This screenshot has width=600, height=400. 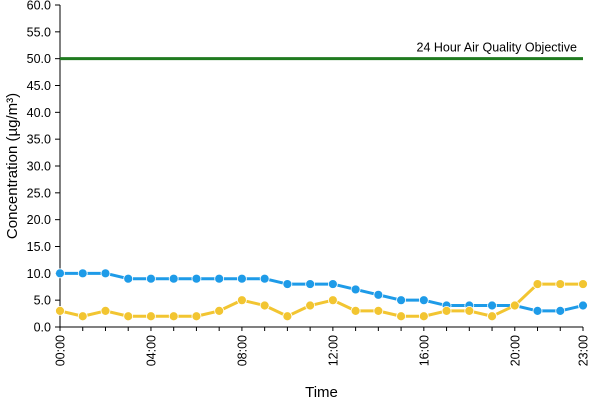 I want to click on y-tick-label: 15.0, so click(x=39, y=247).